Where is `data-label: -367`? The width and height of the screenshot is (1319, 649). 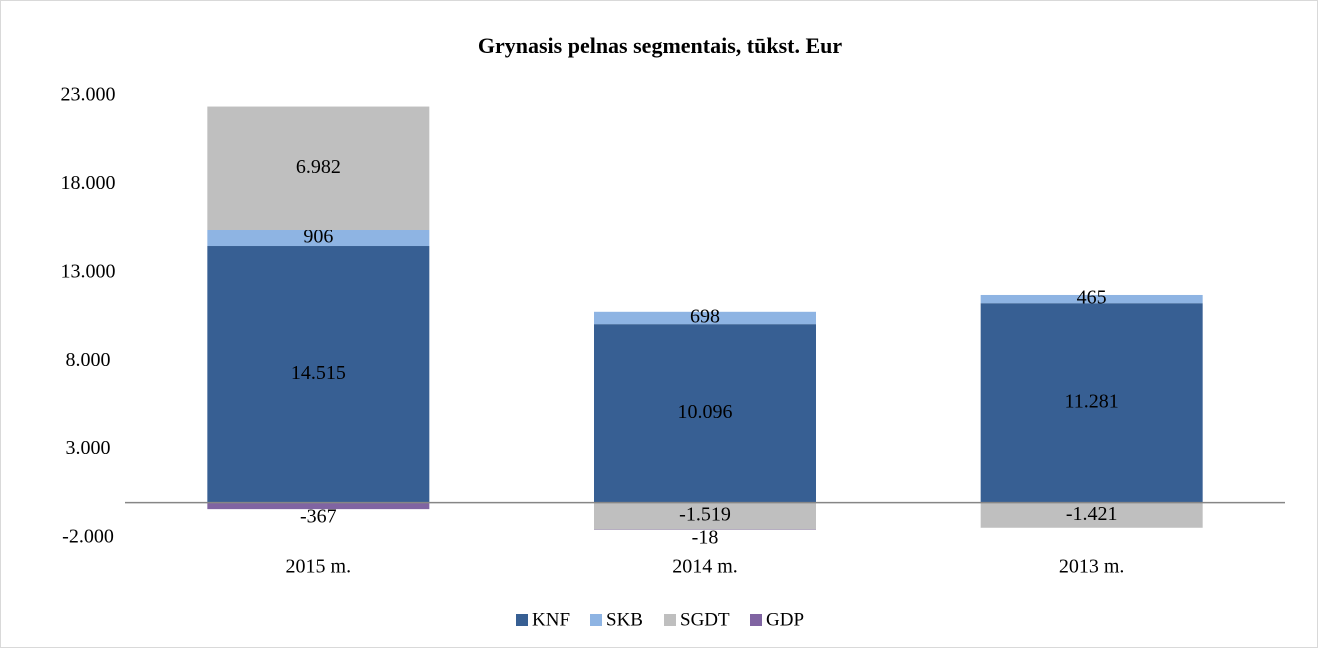 data-label: -367 is located at coordinates (318, 517).